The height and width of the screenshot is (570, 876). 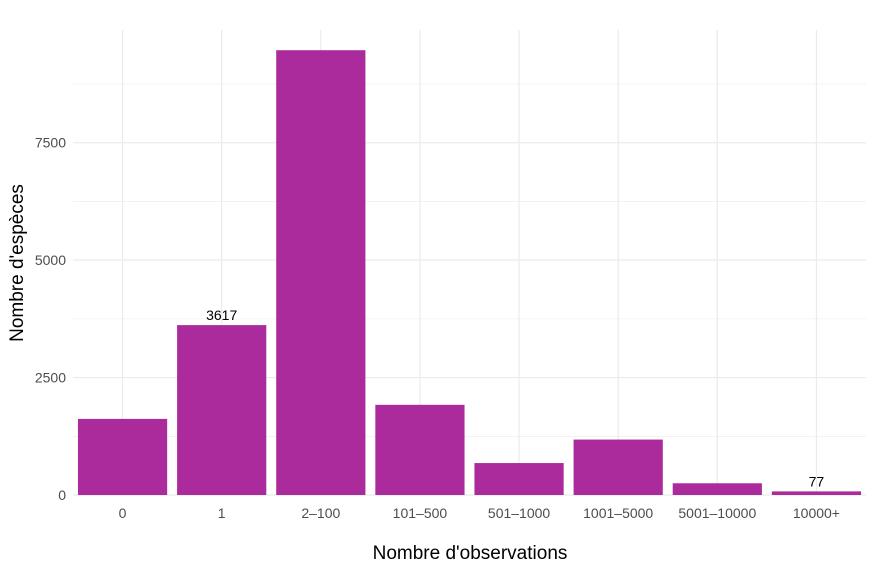 I want to click on x-tick-label: 101–500, so click(x=420, y=513).